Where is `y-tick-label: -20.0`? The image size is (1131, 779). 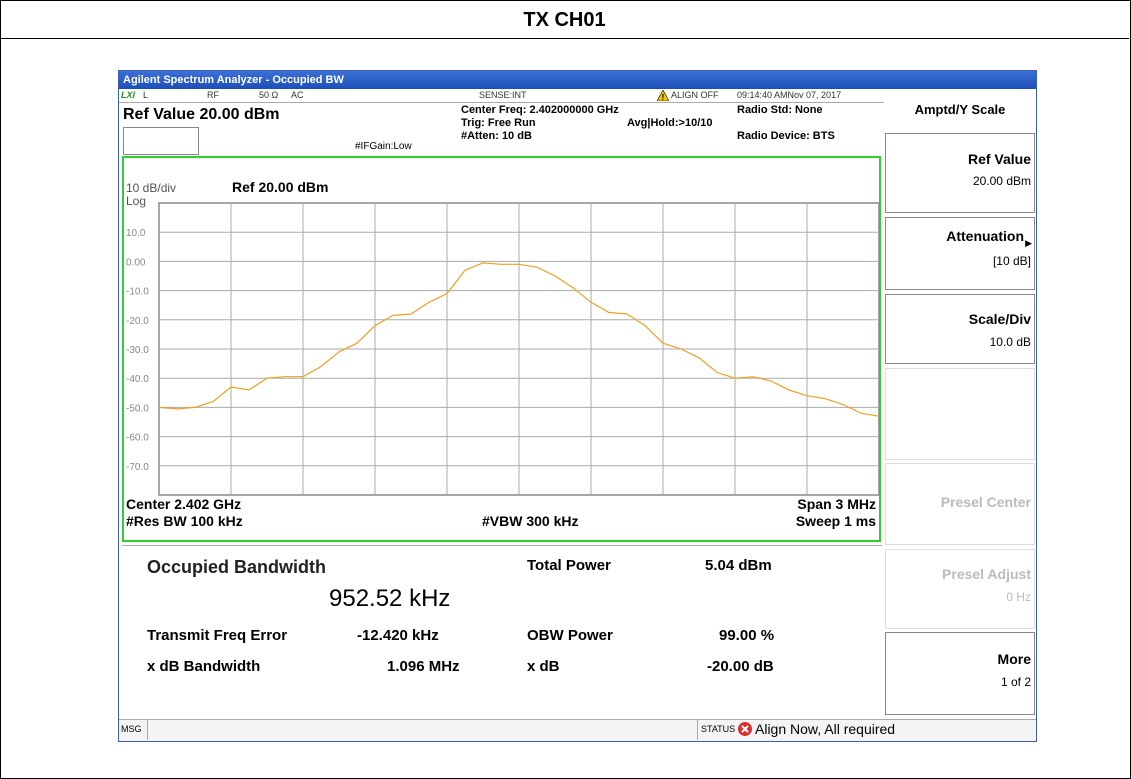 y-tick-label: -20.0 is located at coordinates (137, 321).